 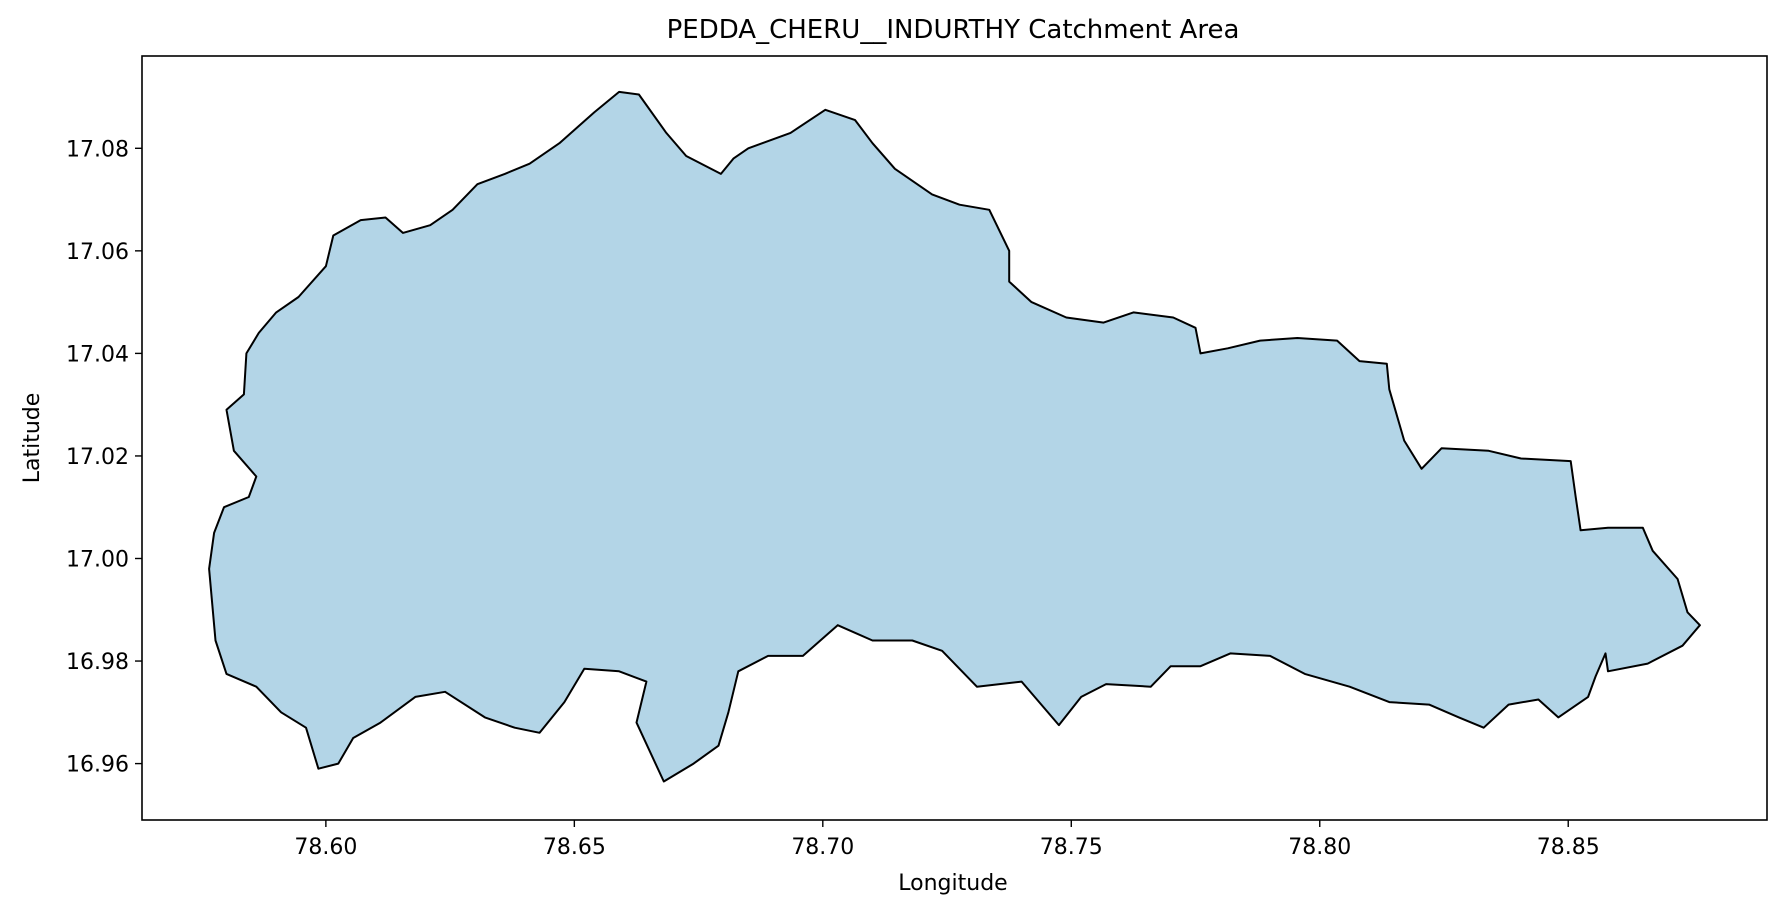 I want to click on x-tick-label: 78.70, so click(x=822, y=847).